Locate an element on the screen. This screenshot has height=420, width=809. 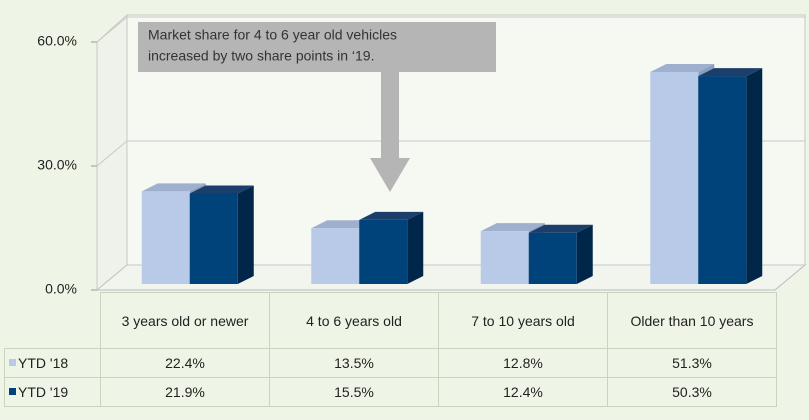
table-row: YTD '18 22.4% 13.5% 12.8% 51.3% is located at coordinates (390, 363).